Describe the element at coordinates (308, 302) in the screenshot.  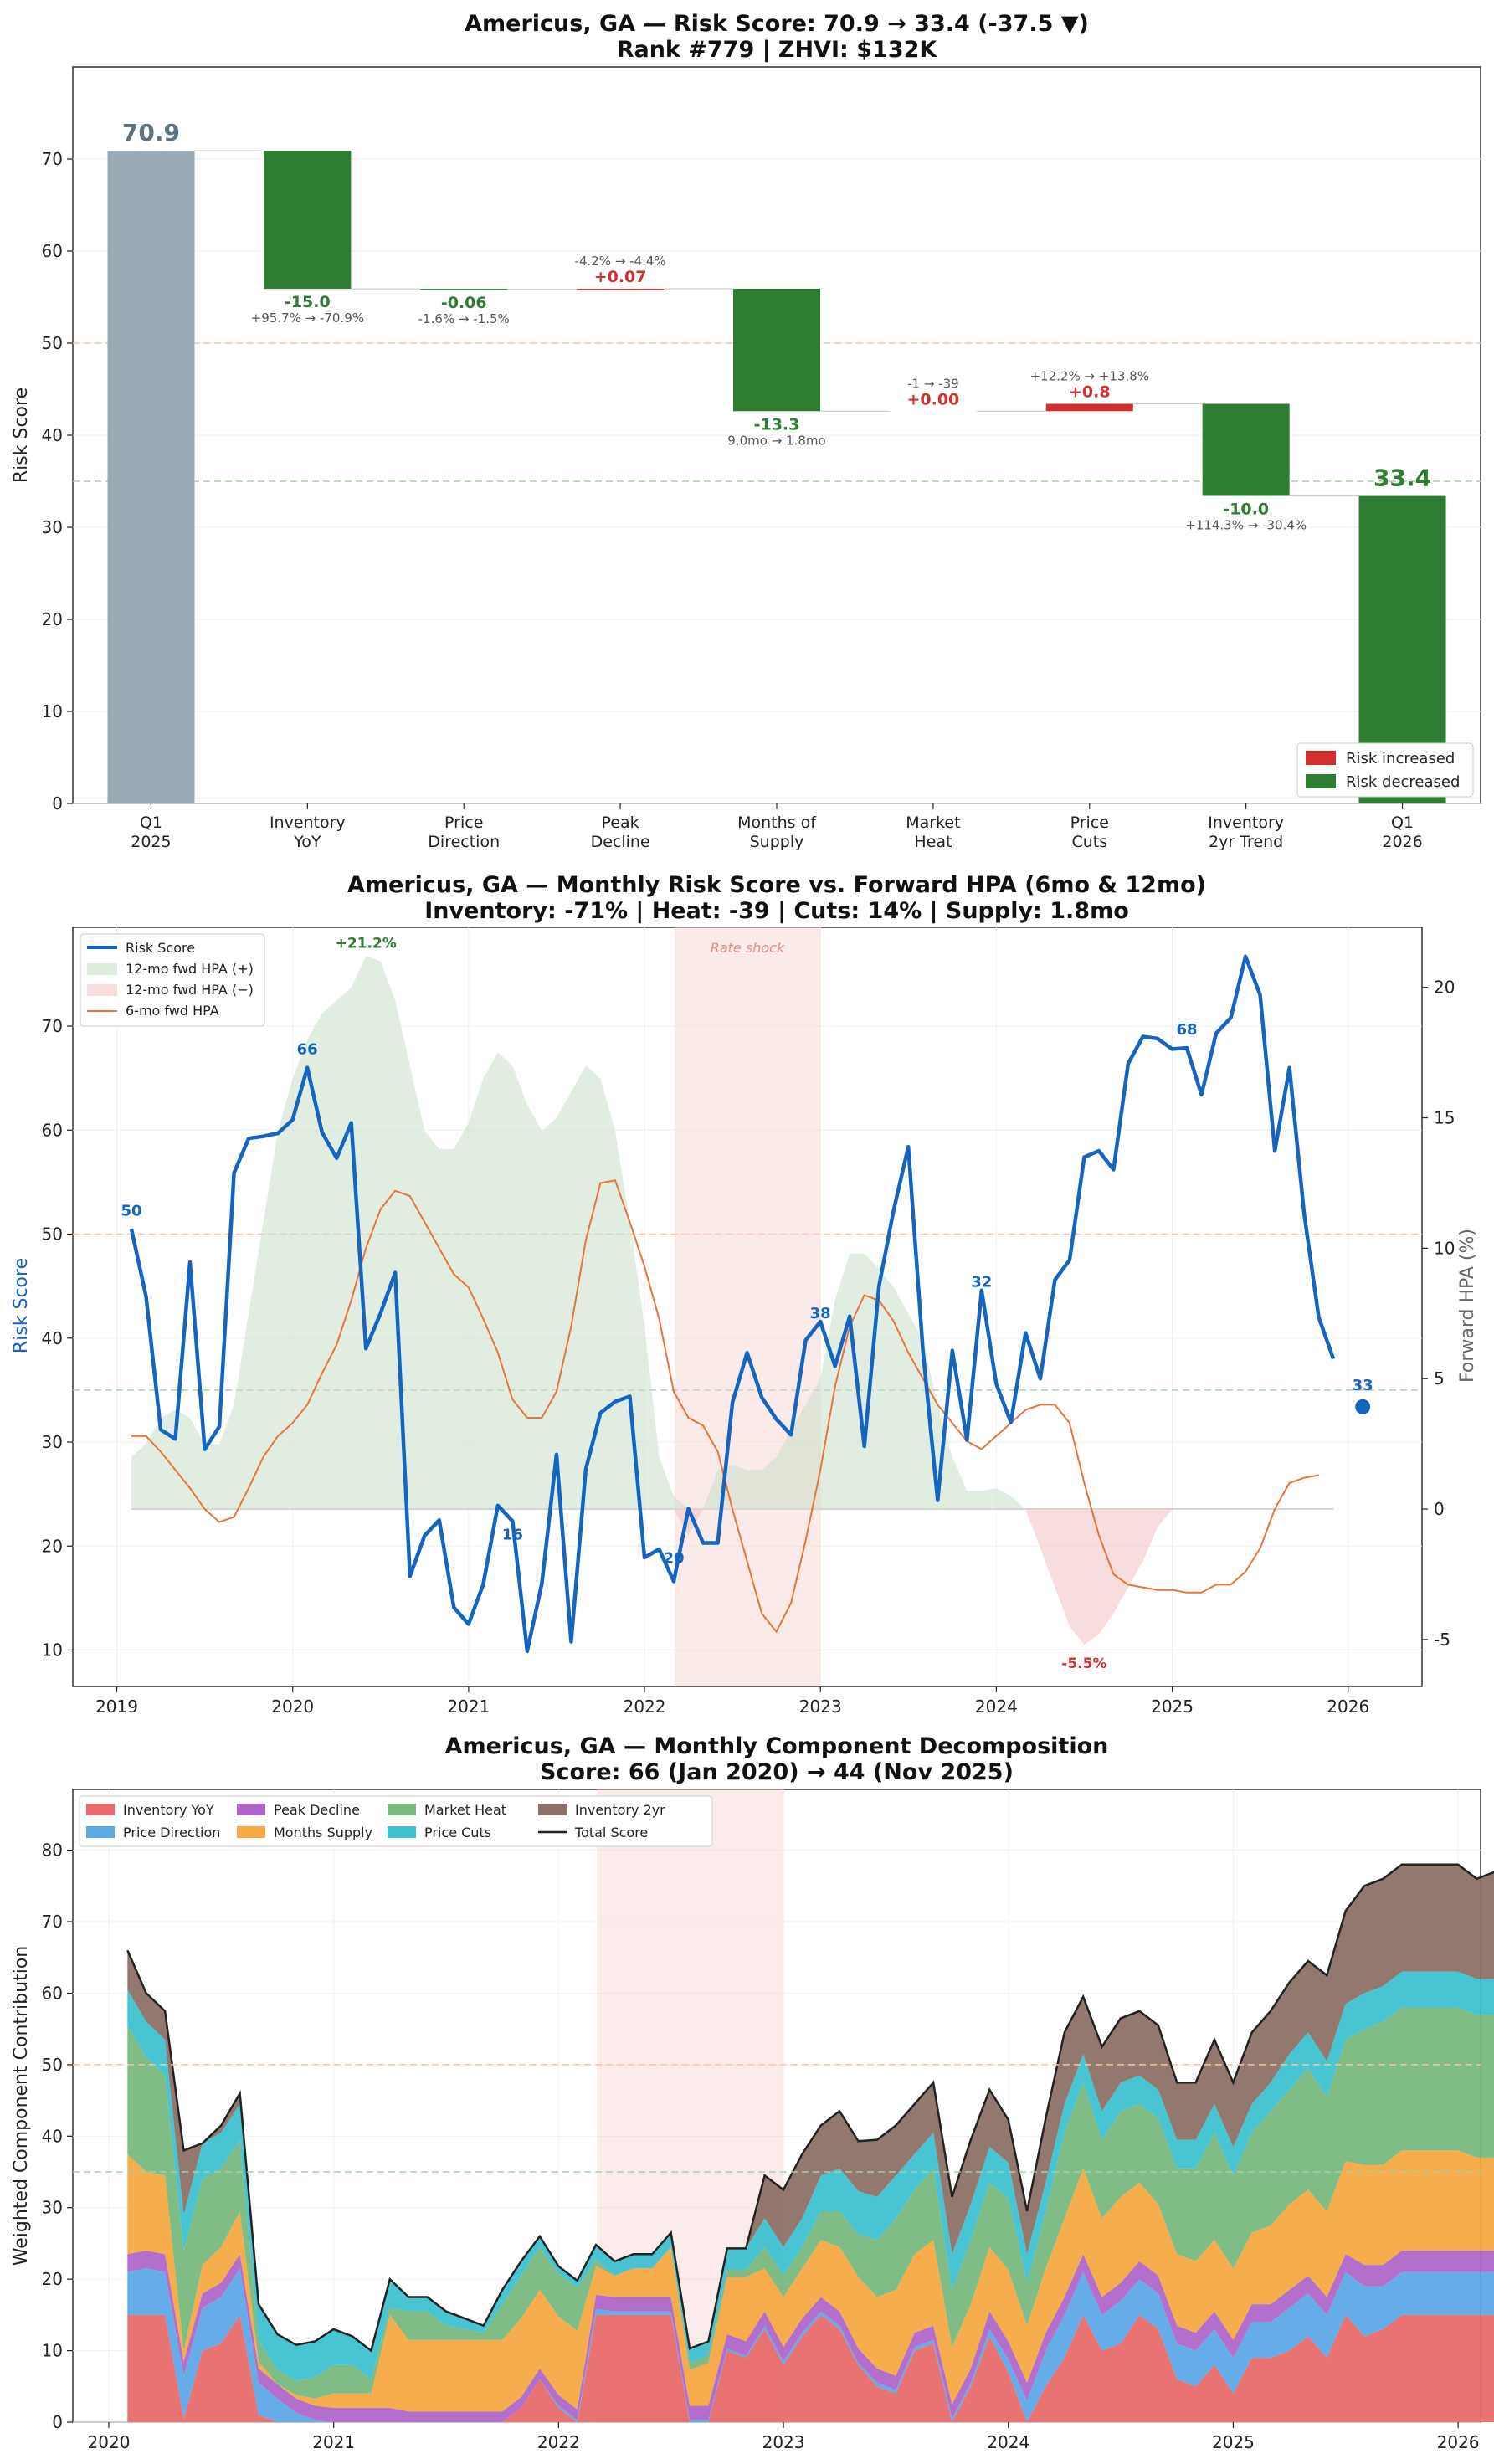
I see `bar-delta-label: -15.0` at that location.